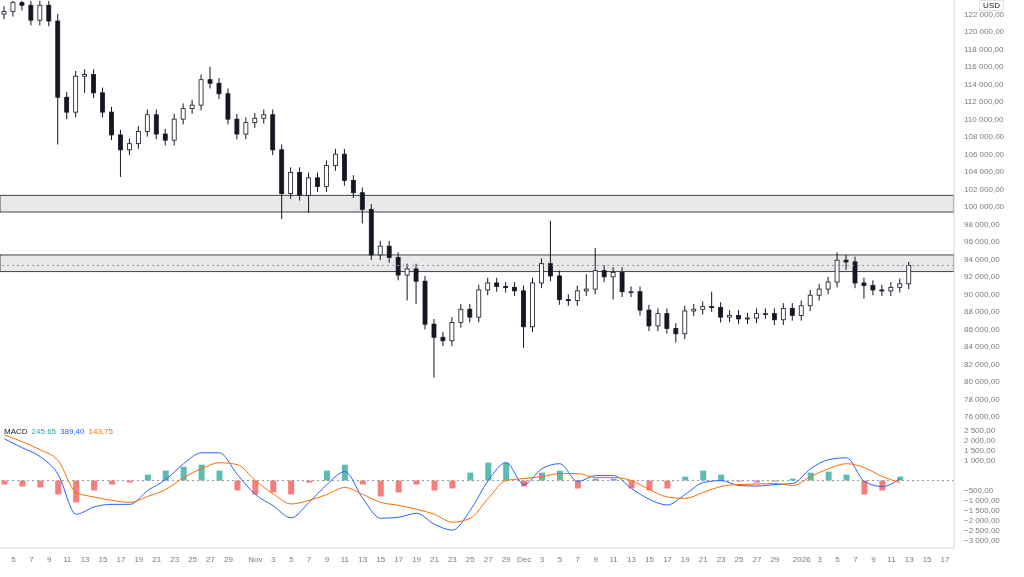 Image resolution: width=1024 pixels, height=577 pixels. What do you see at coordinates (982, 277) in the screenshot?
I see `y-tick-label: 92 000,00` at bounding box center [982, 277].